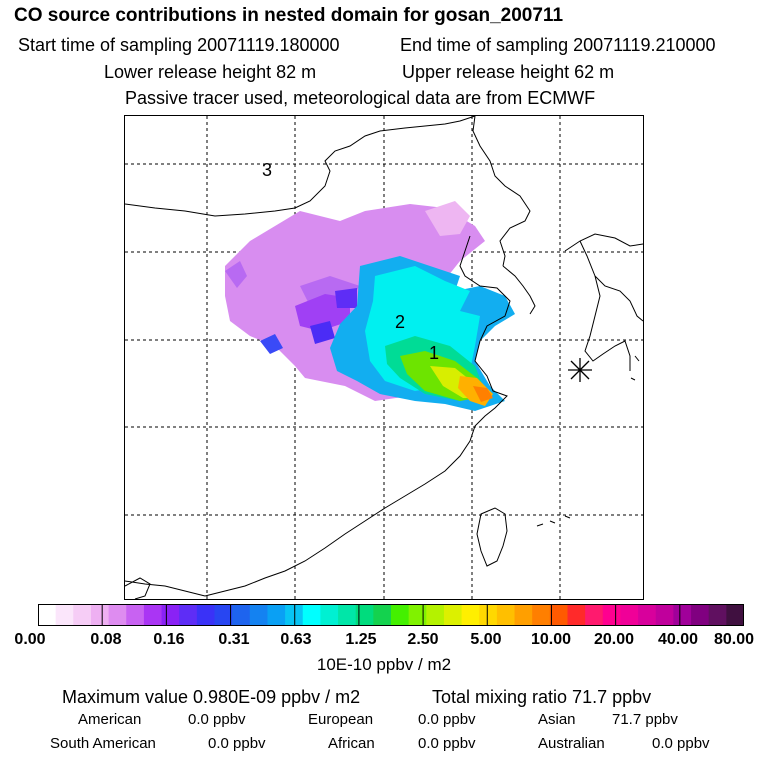 Image resolution: width=768 pixels, height=768 pixels. I want to click on african-value: 0.0 ppbv, so click(447, 743).